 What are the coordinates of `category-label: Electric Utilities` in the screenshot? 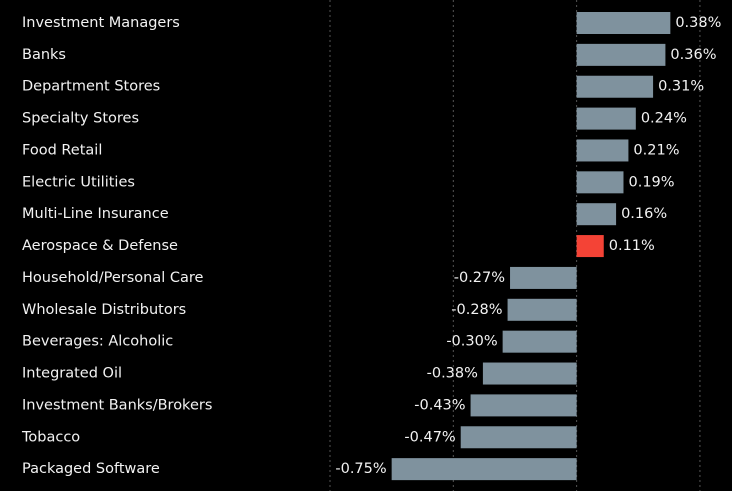 It's located at (78, 182).